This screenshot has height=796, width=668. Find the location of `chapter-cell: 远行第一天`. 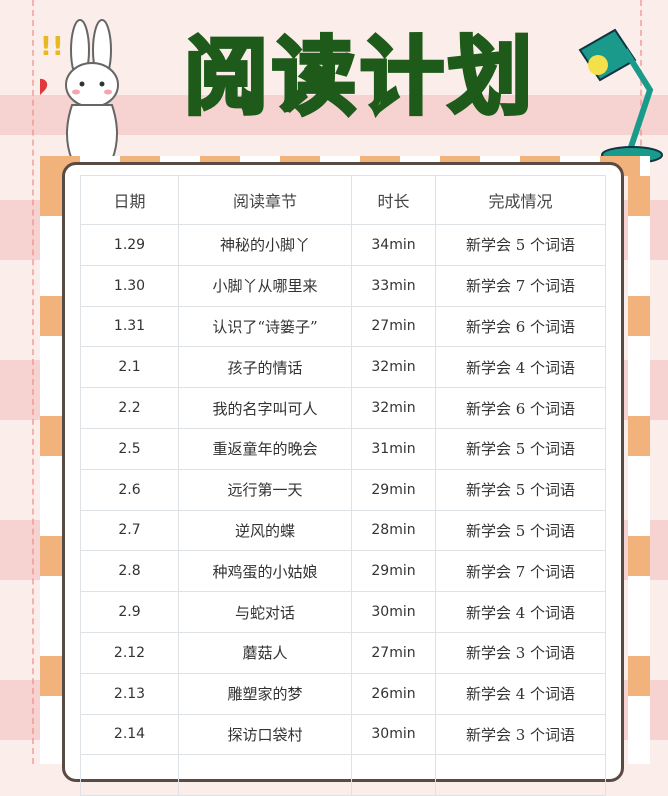

chapter-cell: 远行第一天 is located at coordinates (265, 489).